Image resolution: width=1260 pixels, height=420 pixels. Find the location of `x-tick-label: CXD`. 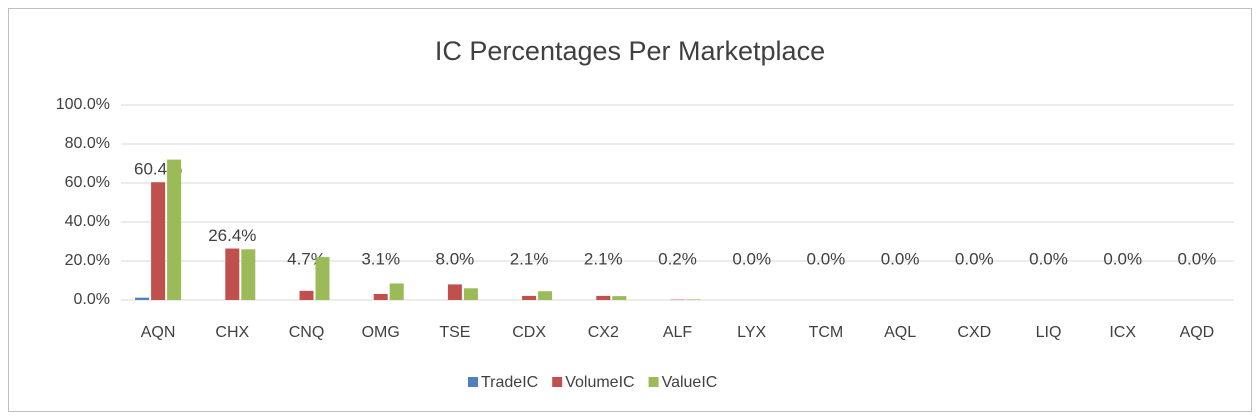

x-tick-label: CXD is located at coordinates (974, 332).